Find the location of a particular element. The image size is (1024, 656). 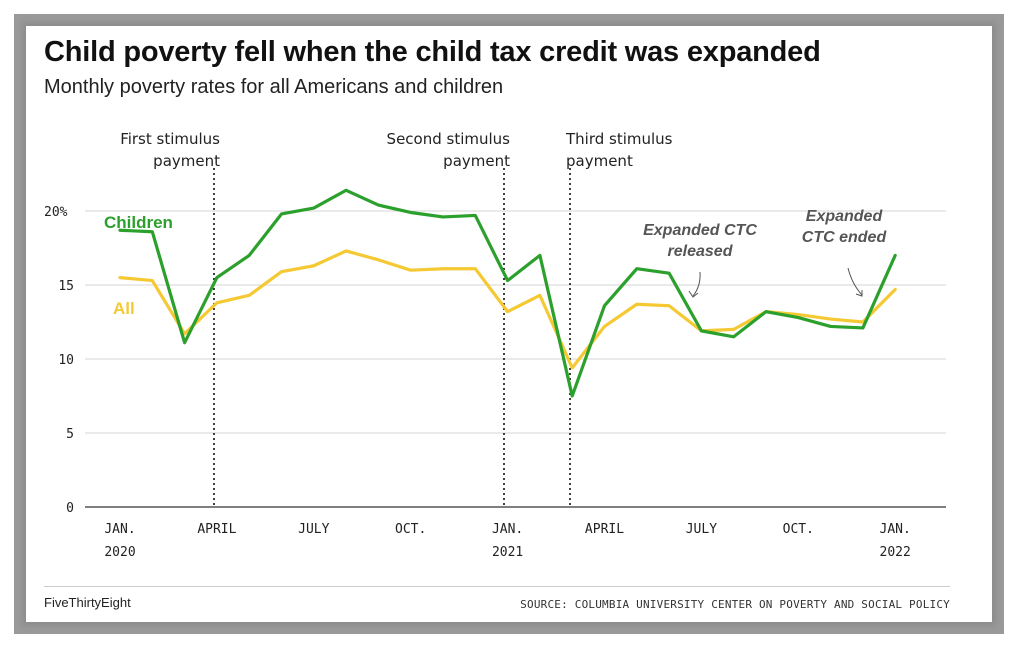

footer-divider is located at coordinates (497, 586).